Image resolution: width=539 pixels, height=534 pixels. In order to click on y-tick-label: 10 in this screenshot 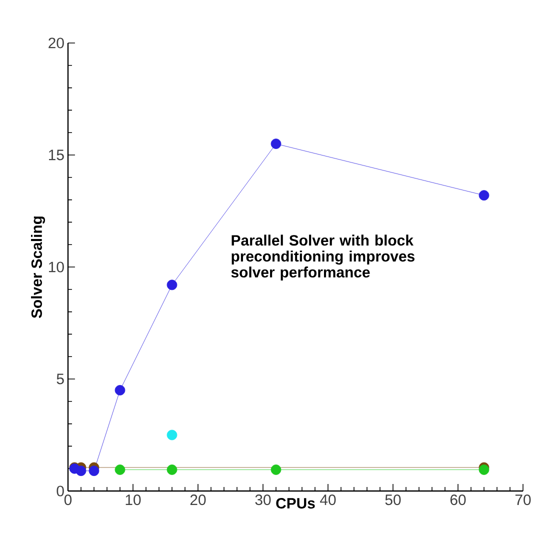, I will do `click(56, 267)`.